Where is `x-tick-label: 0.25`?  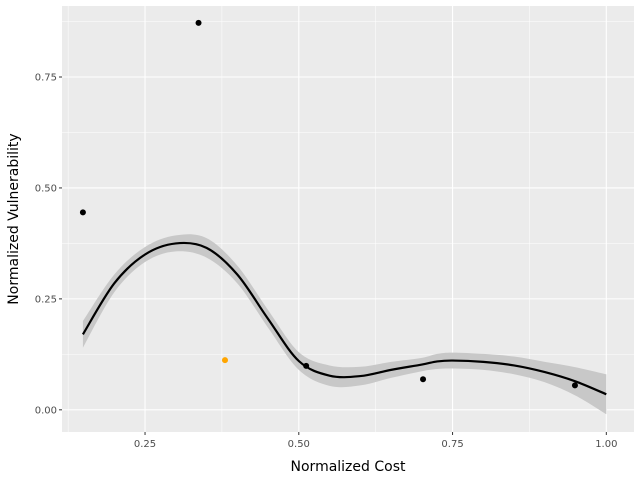
x-tick-label: 0.25 is located at coordinates (145, 444).